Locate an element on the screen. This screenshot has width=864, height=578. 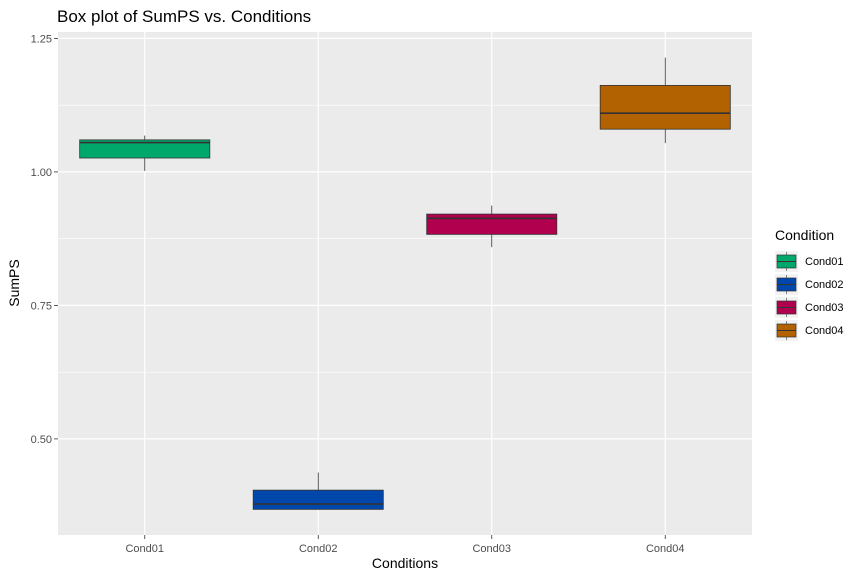
legend-item-cond01: Cond01 is located at coordinates (809, 261).